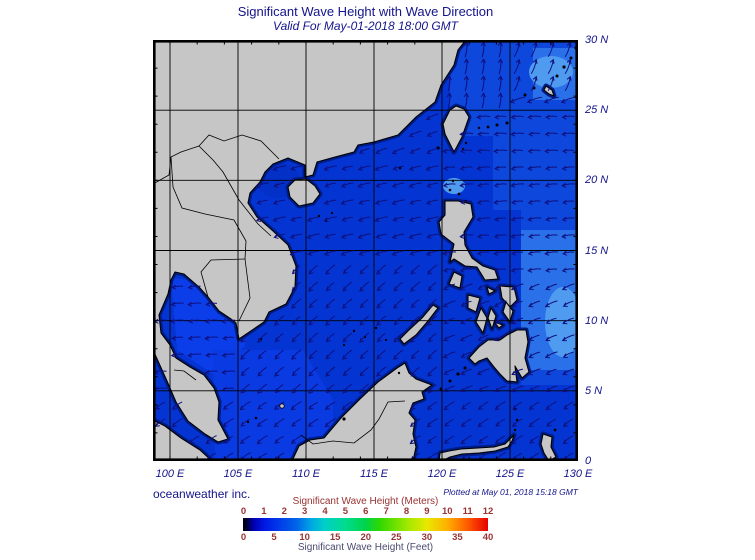  I want to click on lon-tick-label: 120 E, so click(442, 474).